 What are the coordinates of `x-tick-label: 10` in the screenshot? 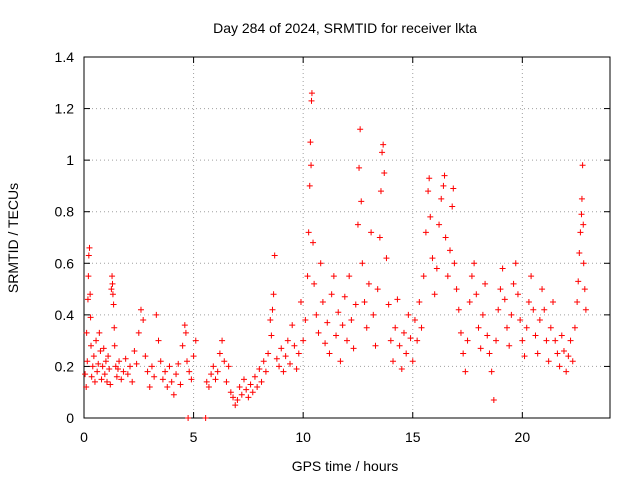 It's located at (303, 437).